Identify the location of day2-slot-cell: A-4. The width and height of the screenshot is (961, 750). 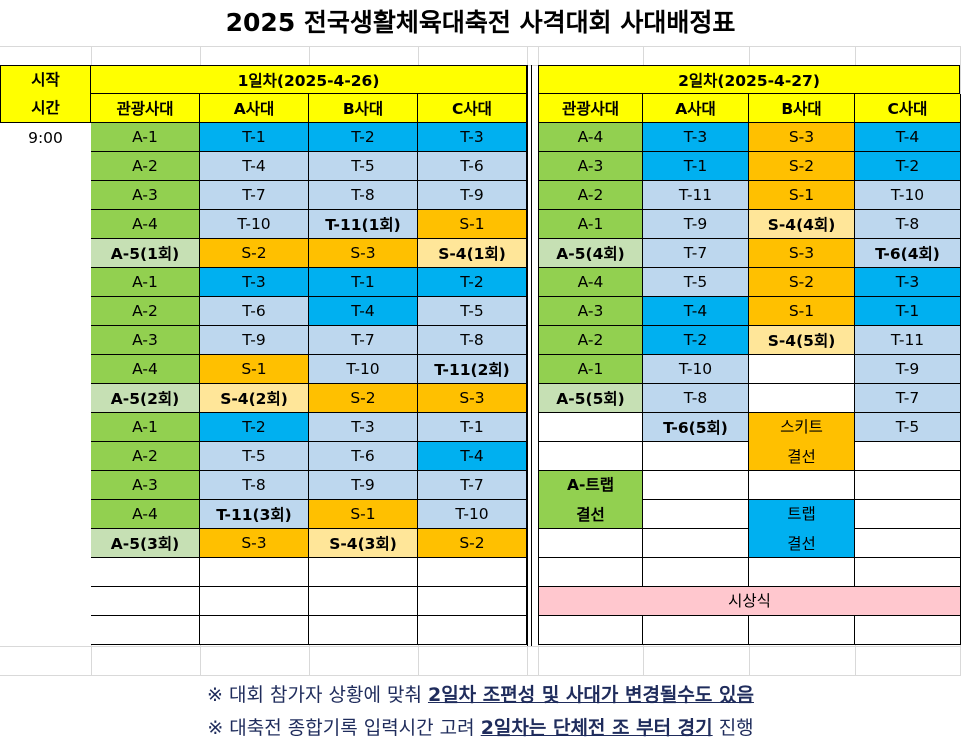
(590, 137).